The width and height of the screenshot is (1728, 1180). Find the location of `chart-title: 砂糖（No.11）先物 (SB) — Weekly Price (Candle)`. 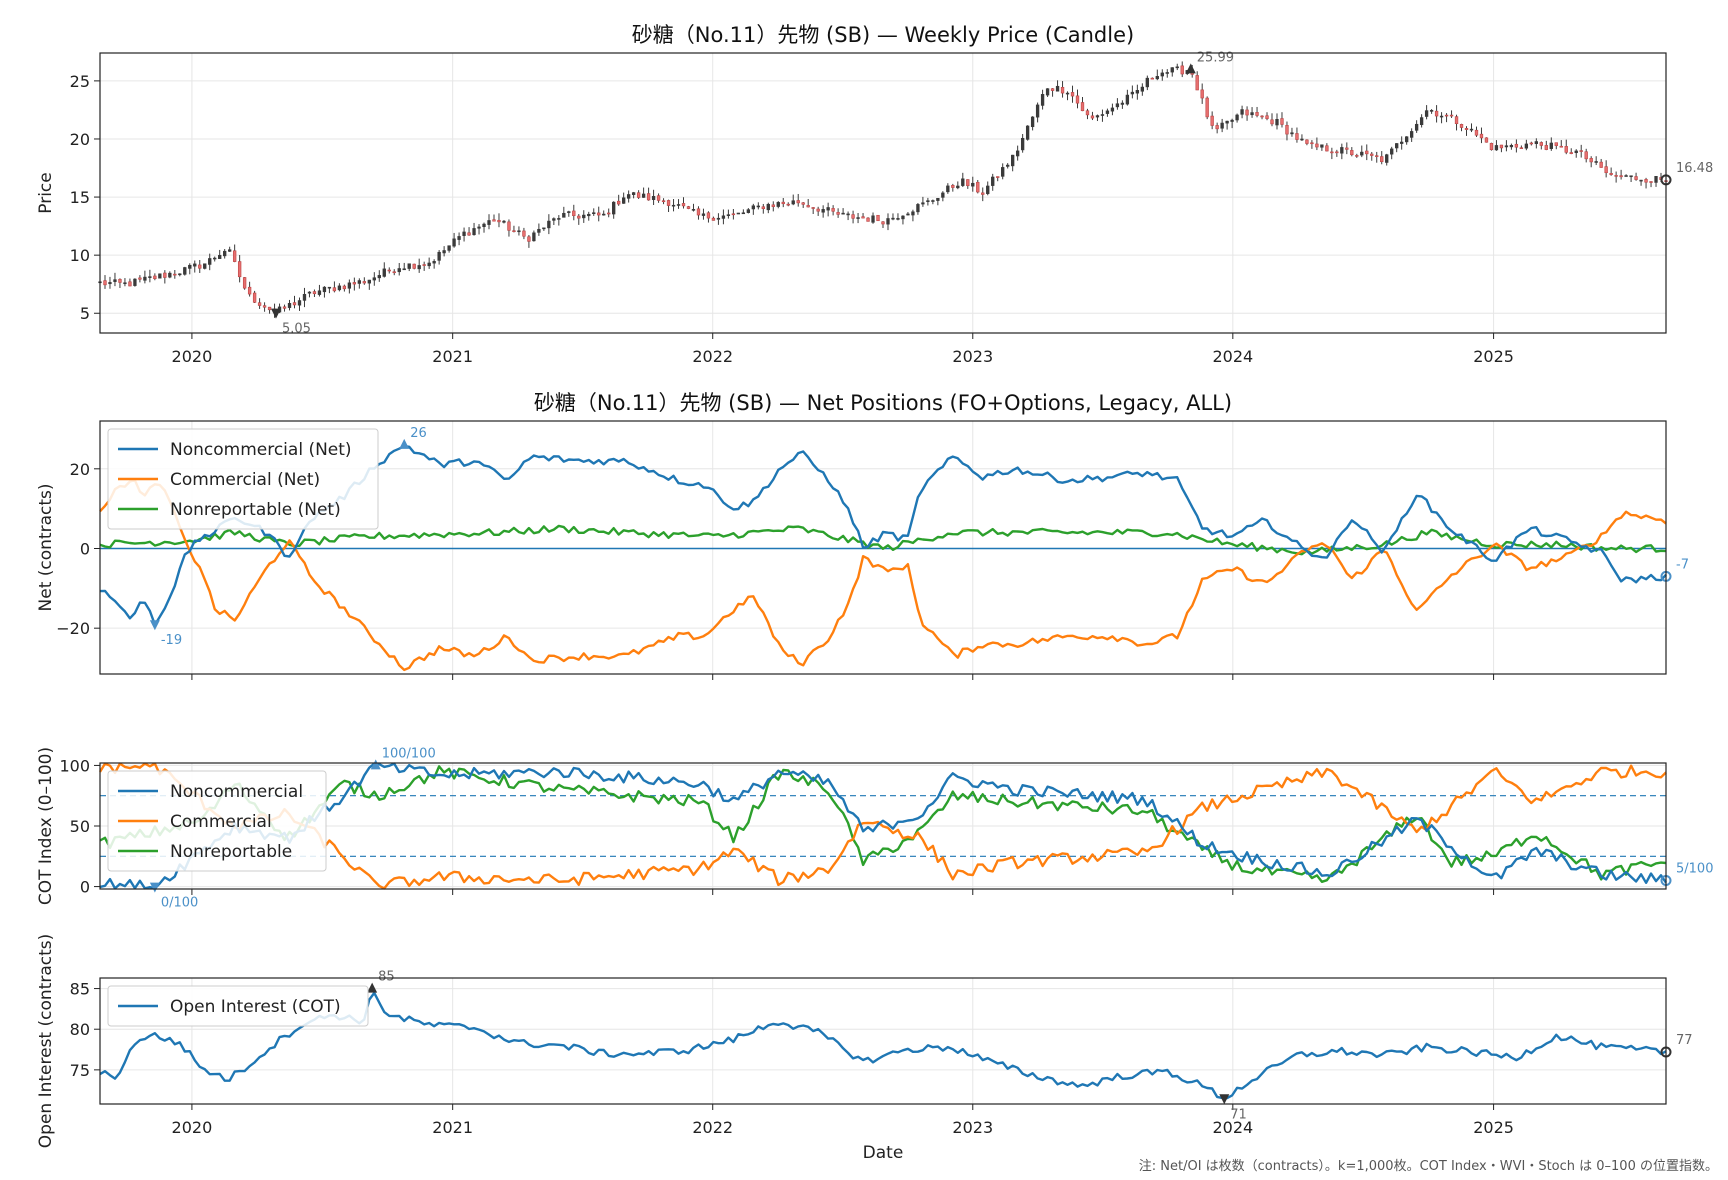

chart-title: 砂糖（No.11）先物 (SB) — Weekly Price (Candle) is located at coordinates (883, 35).